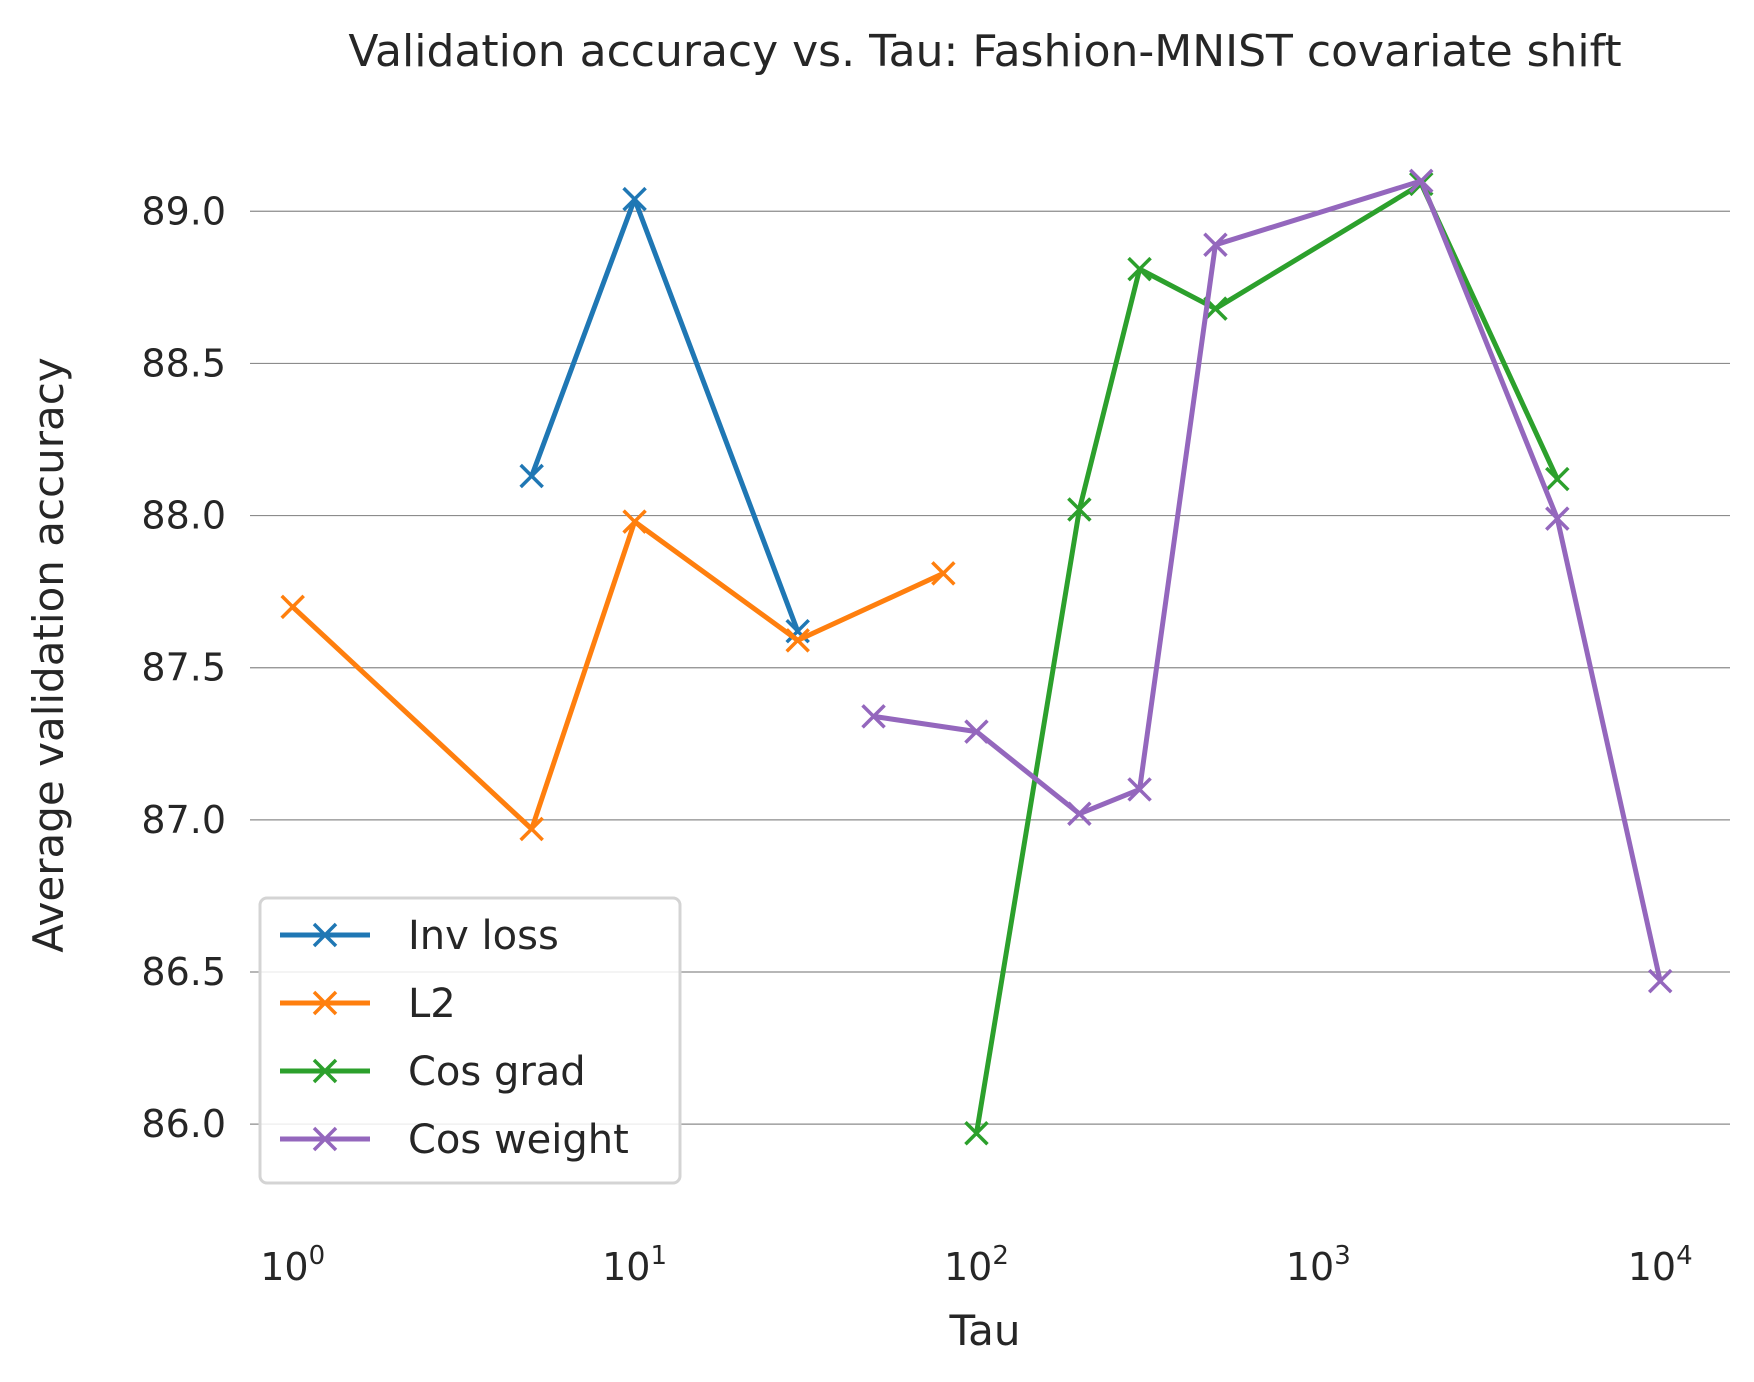 This screenshot has height=1382, width=1754. What do you see at coordinates (518, 1140) in the screenshot?
I see `legend-label: Cos weight` at bounding box center [518, 1140].